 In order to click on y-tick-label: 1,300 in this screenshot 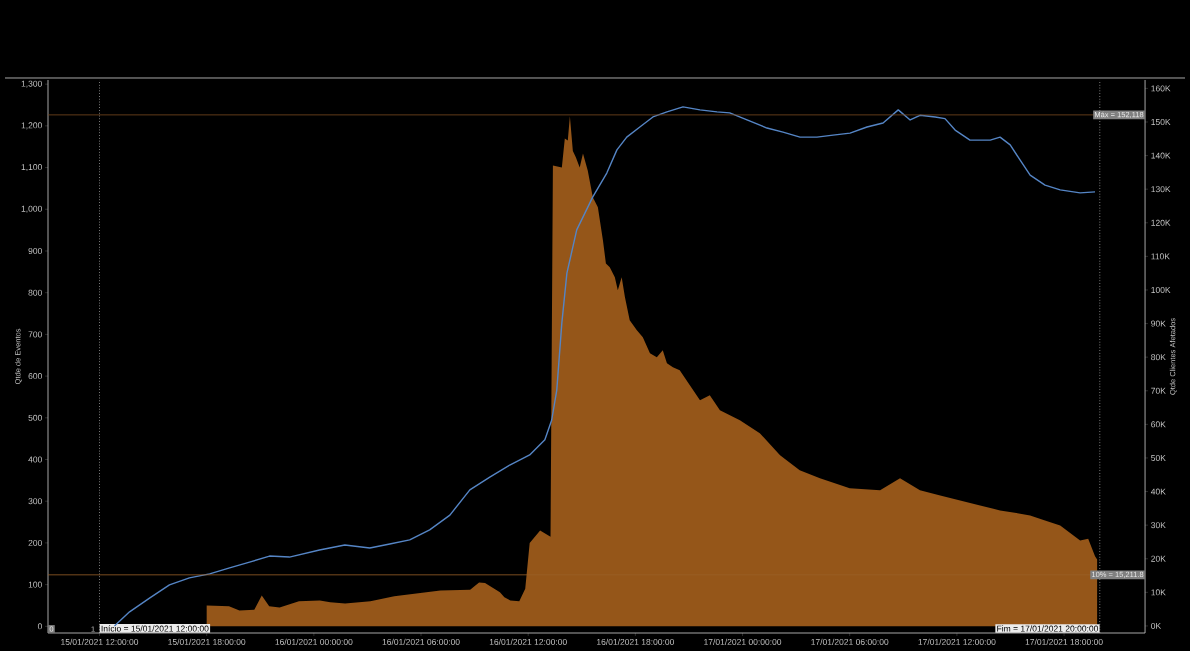, I will do `click(31, 84)`.